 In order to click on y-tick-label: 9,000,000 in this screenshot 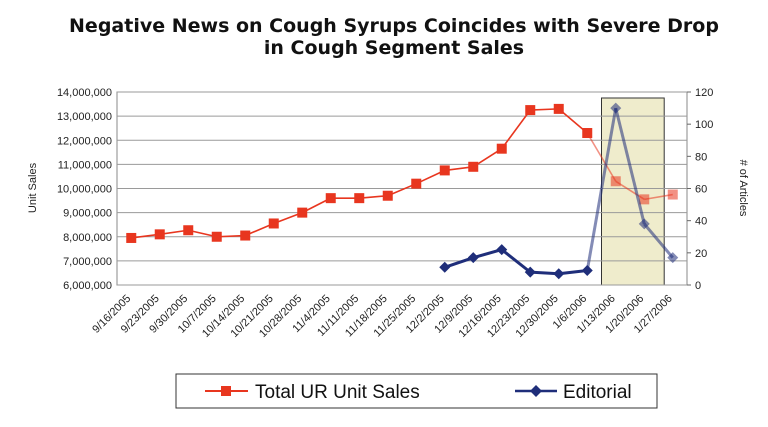, I will do `click(87, 214)`.